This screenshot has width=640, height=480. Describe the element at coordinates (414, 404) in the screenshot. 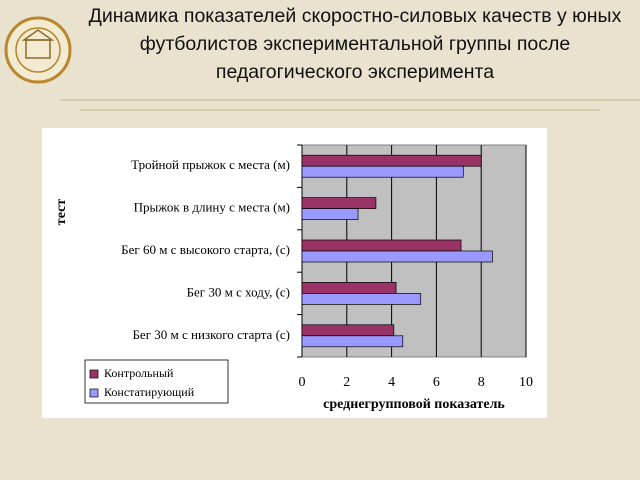

I see `x-axis-title: среднегрупповой показатель` at that location.